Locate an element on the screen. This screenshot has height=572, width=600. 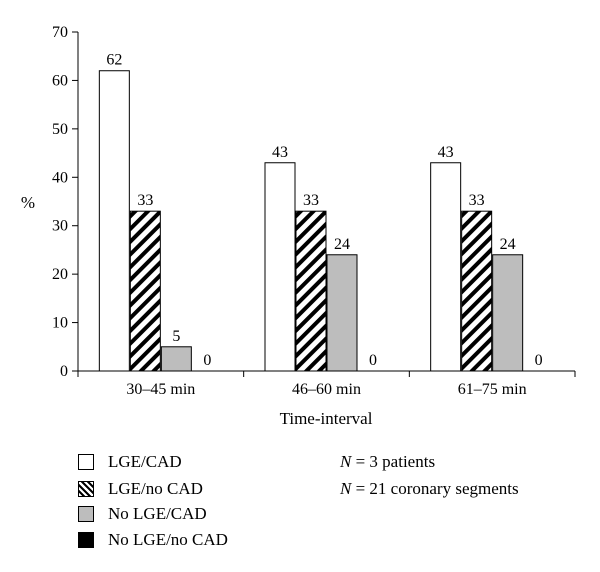
y-tick-label: 30 is located at coordinates (60, 226).